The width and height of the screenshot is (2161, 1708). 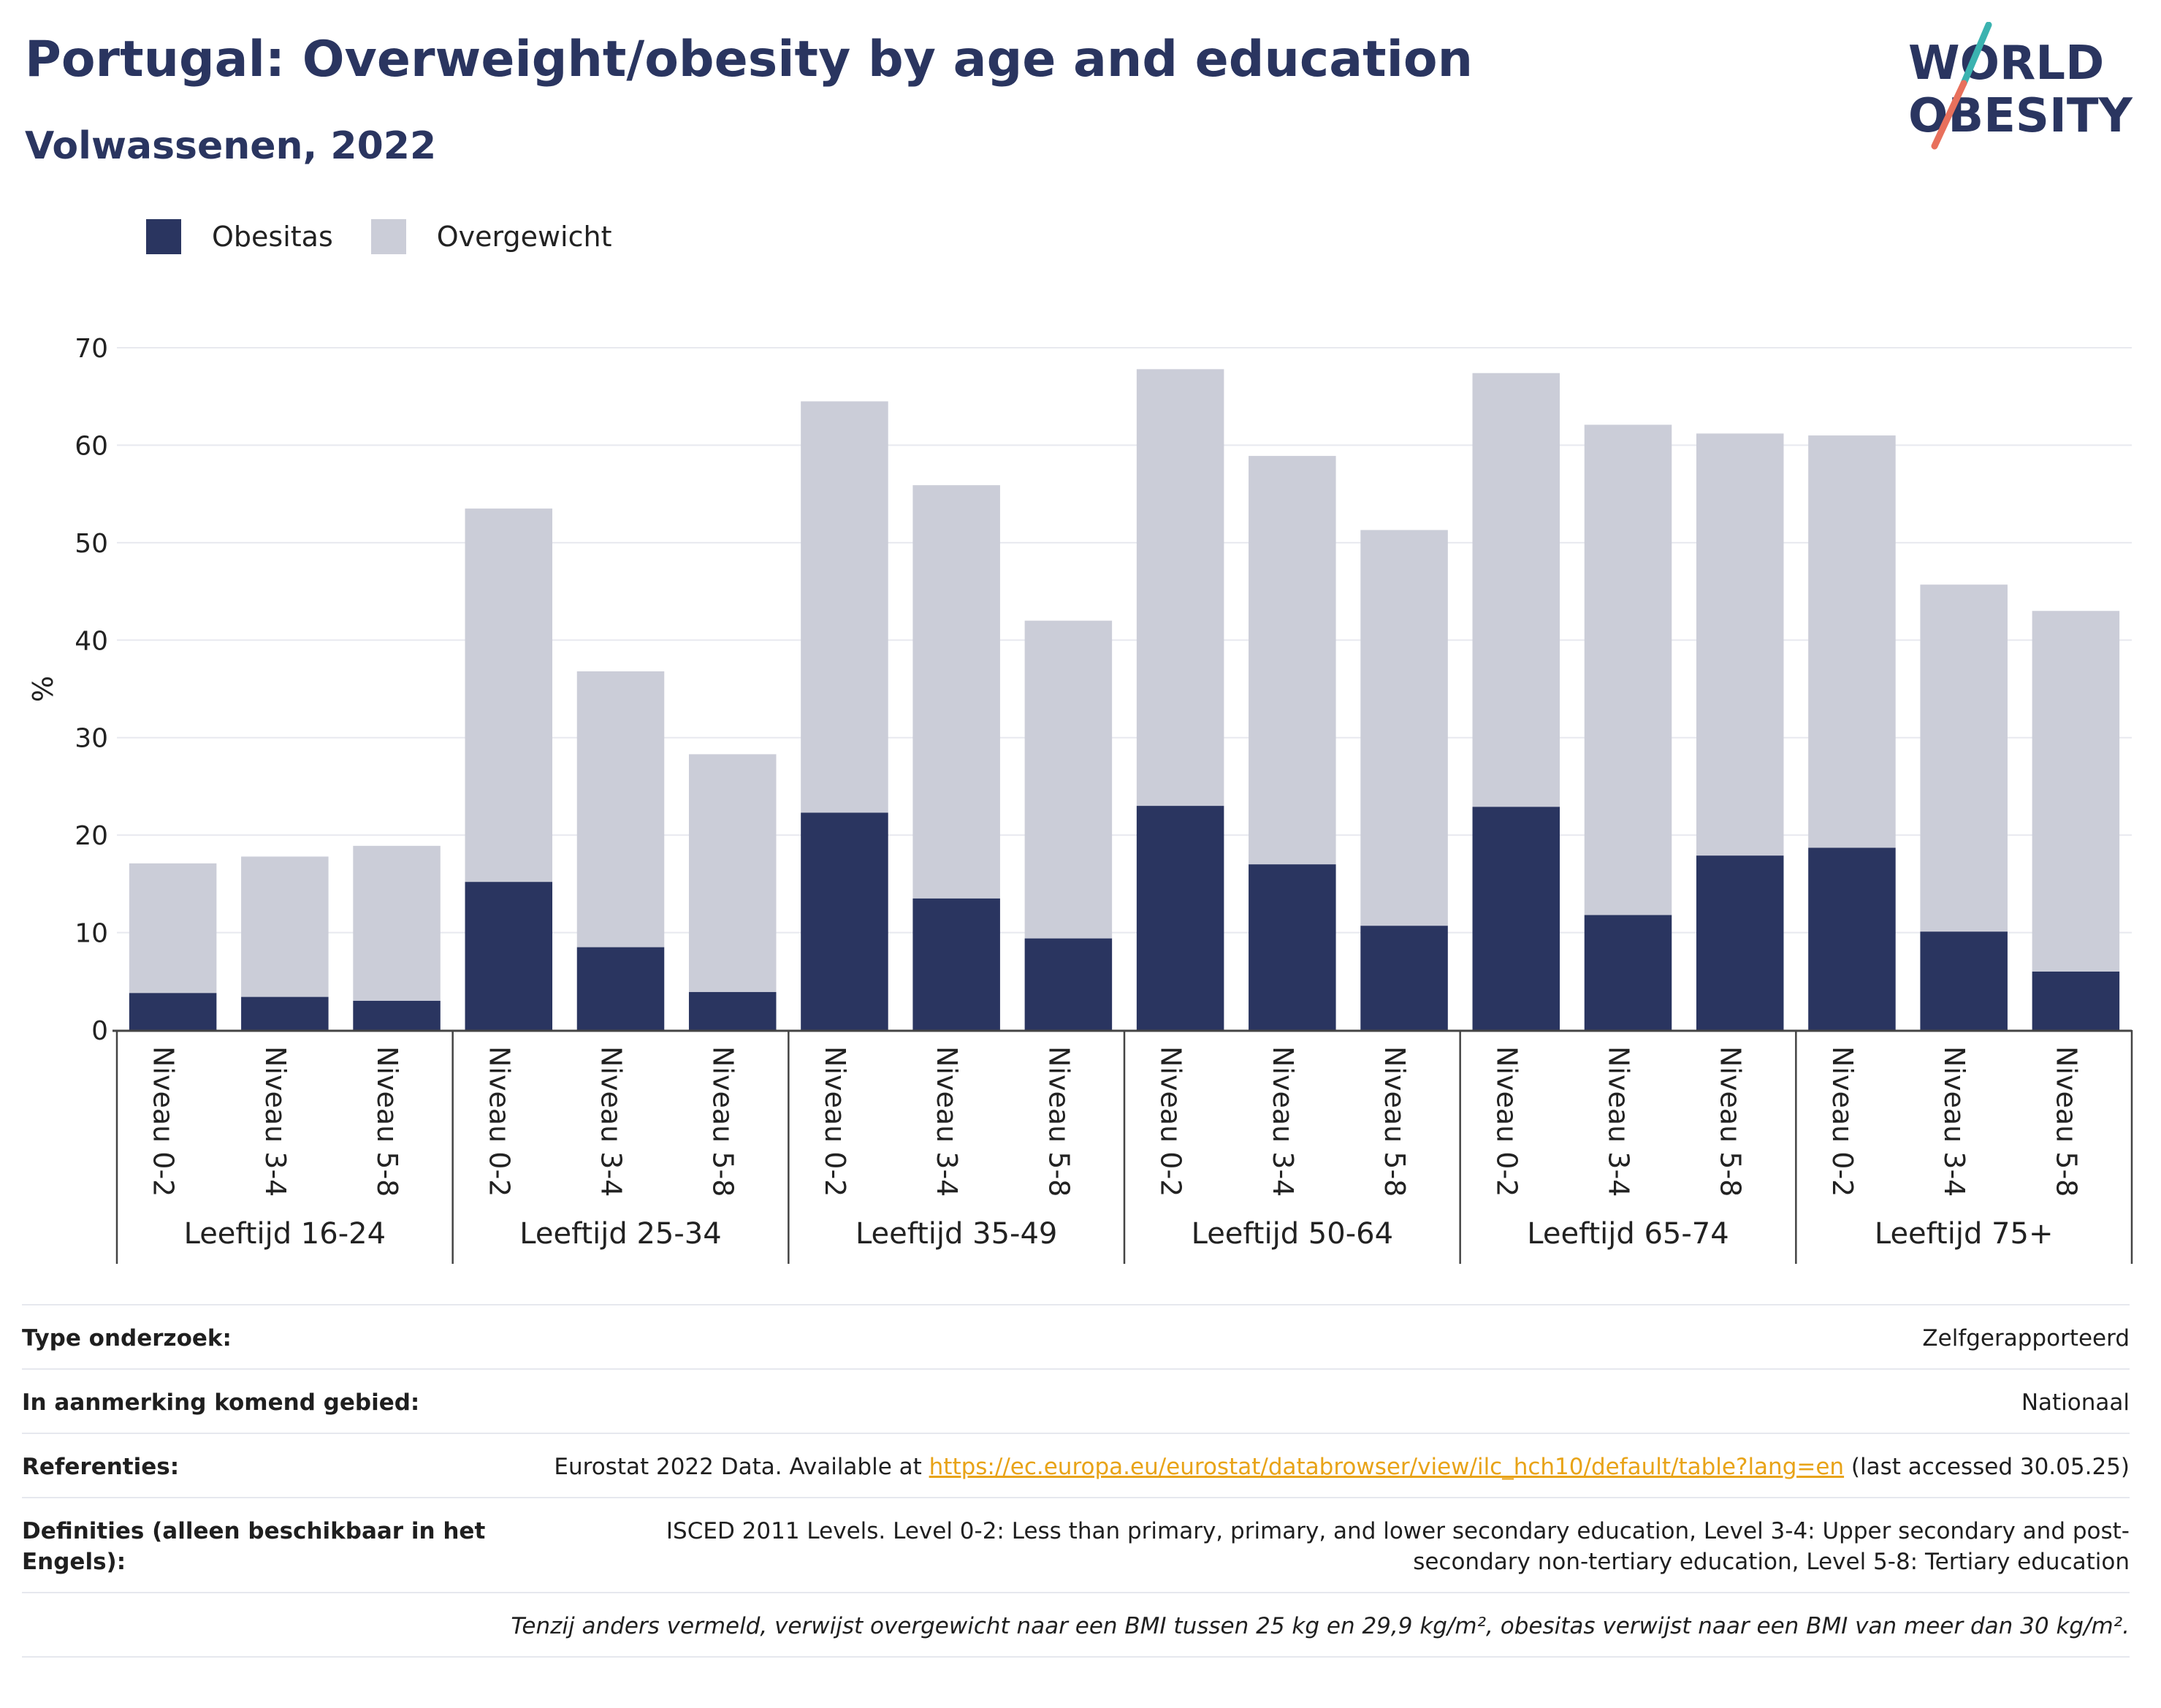 I want to click on legend-label-overweight: Overgewicht, so click(x=524, y=237).